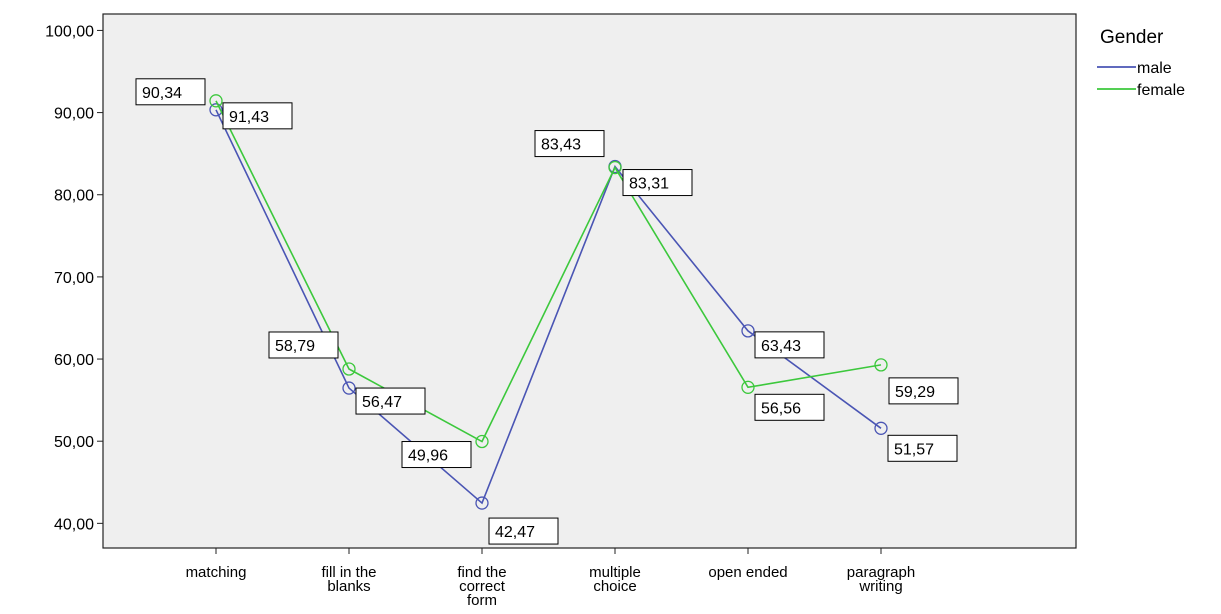  I want to click on data-label-female: 58,79, so click(303, 345).